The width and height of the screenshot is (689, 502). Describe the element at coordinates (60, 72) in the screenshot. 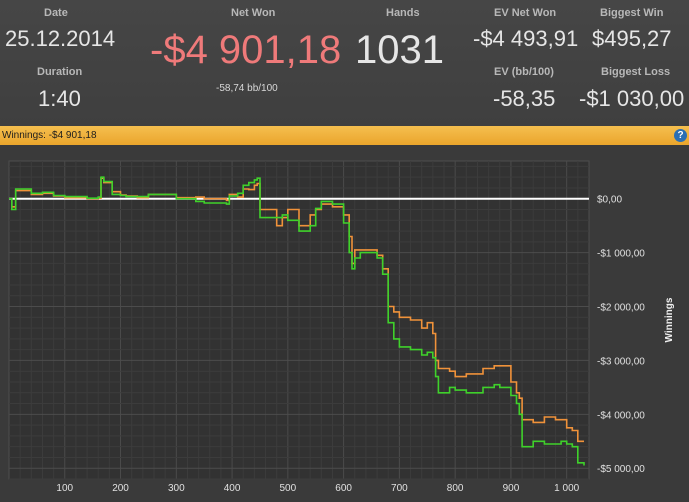

I see `duration-label: Duration` at that location.